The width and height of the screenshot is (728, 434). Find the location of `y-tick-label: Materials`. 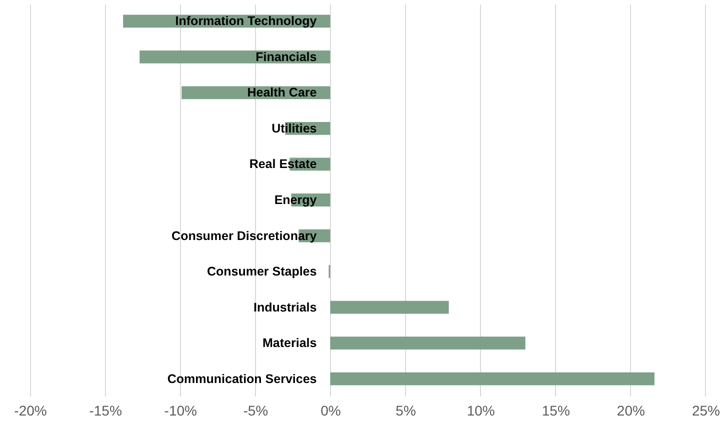

y-tick-label: Materials is located at coordinates (289, 343).